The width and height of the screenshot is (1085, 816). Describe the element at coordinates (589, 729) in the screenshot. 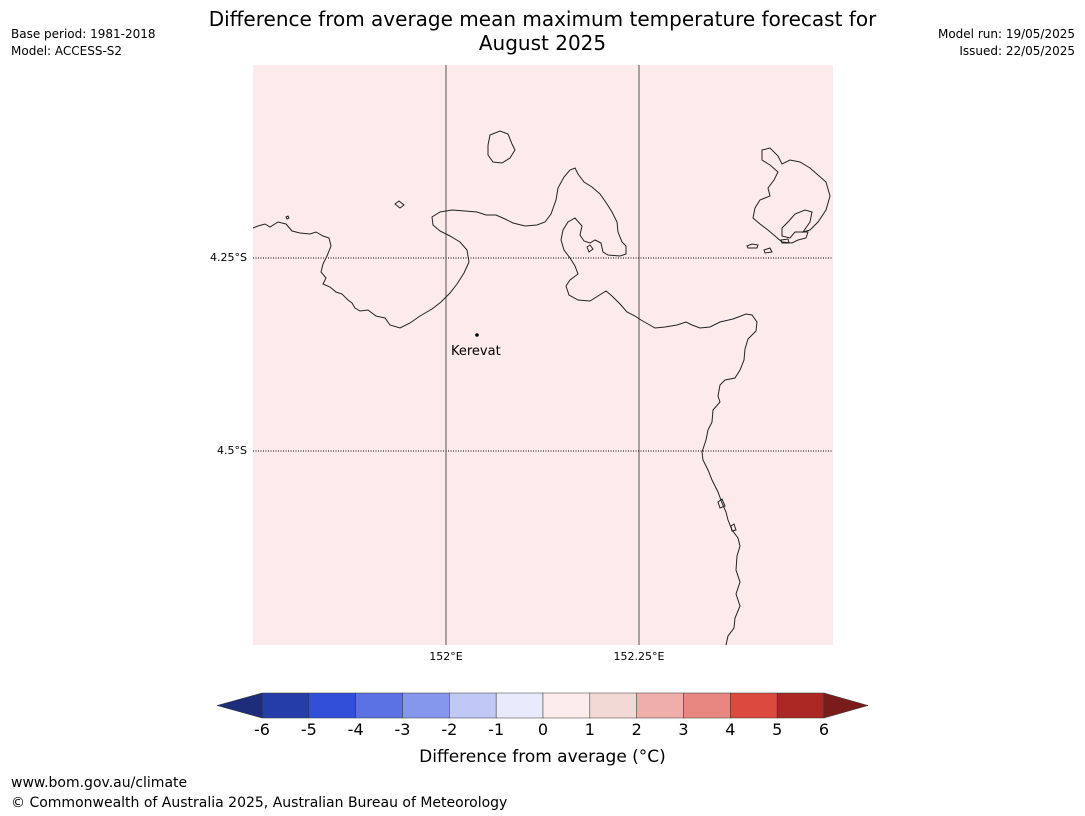

I see `colorbar-tick-label: 1` at that location.